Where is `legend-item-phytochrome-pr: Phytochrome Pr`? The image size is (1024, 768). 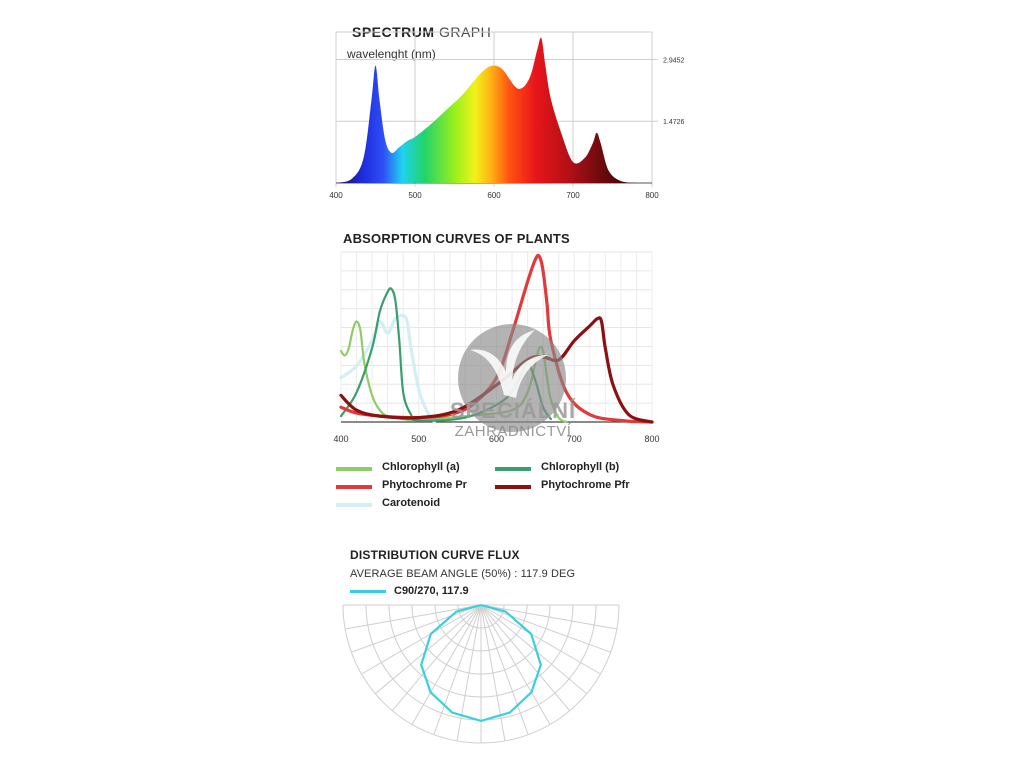
legend-item-phytochrome-pr: Phytochrome Pr is located at coordinates (411, 487).